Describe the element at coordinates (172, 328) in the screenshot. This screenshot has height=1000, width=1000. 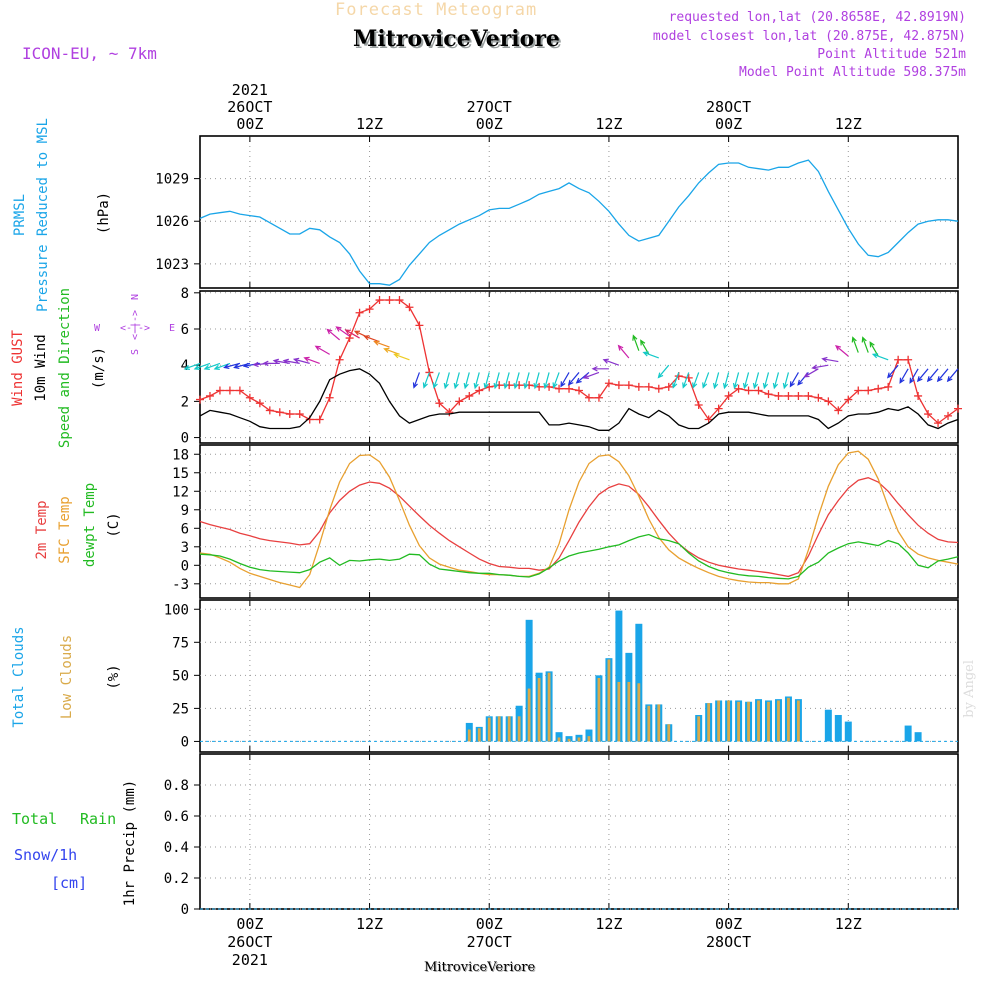
I see `compass-e: E` at that location.